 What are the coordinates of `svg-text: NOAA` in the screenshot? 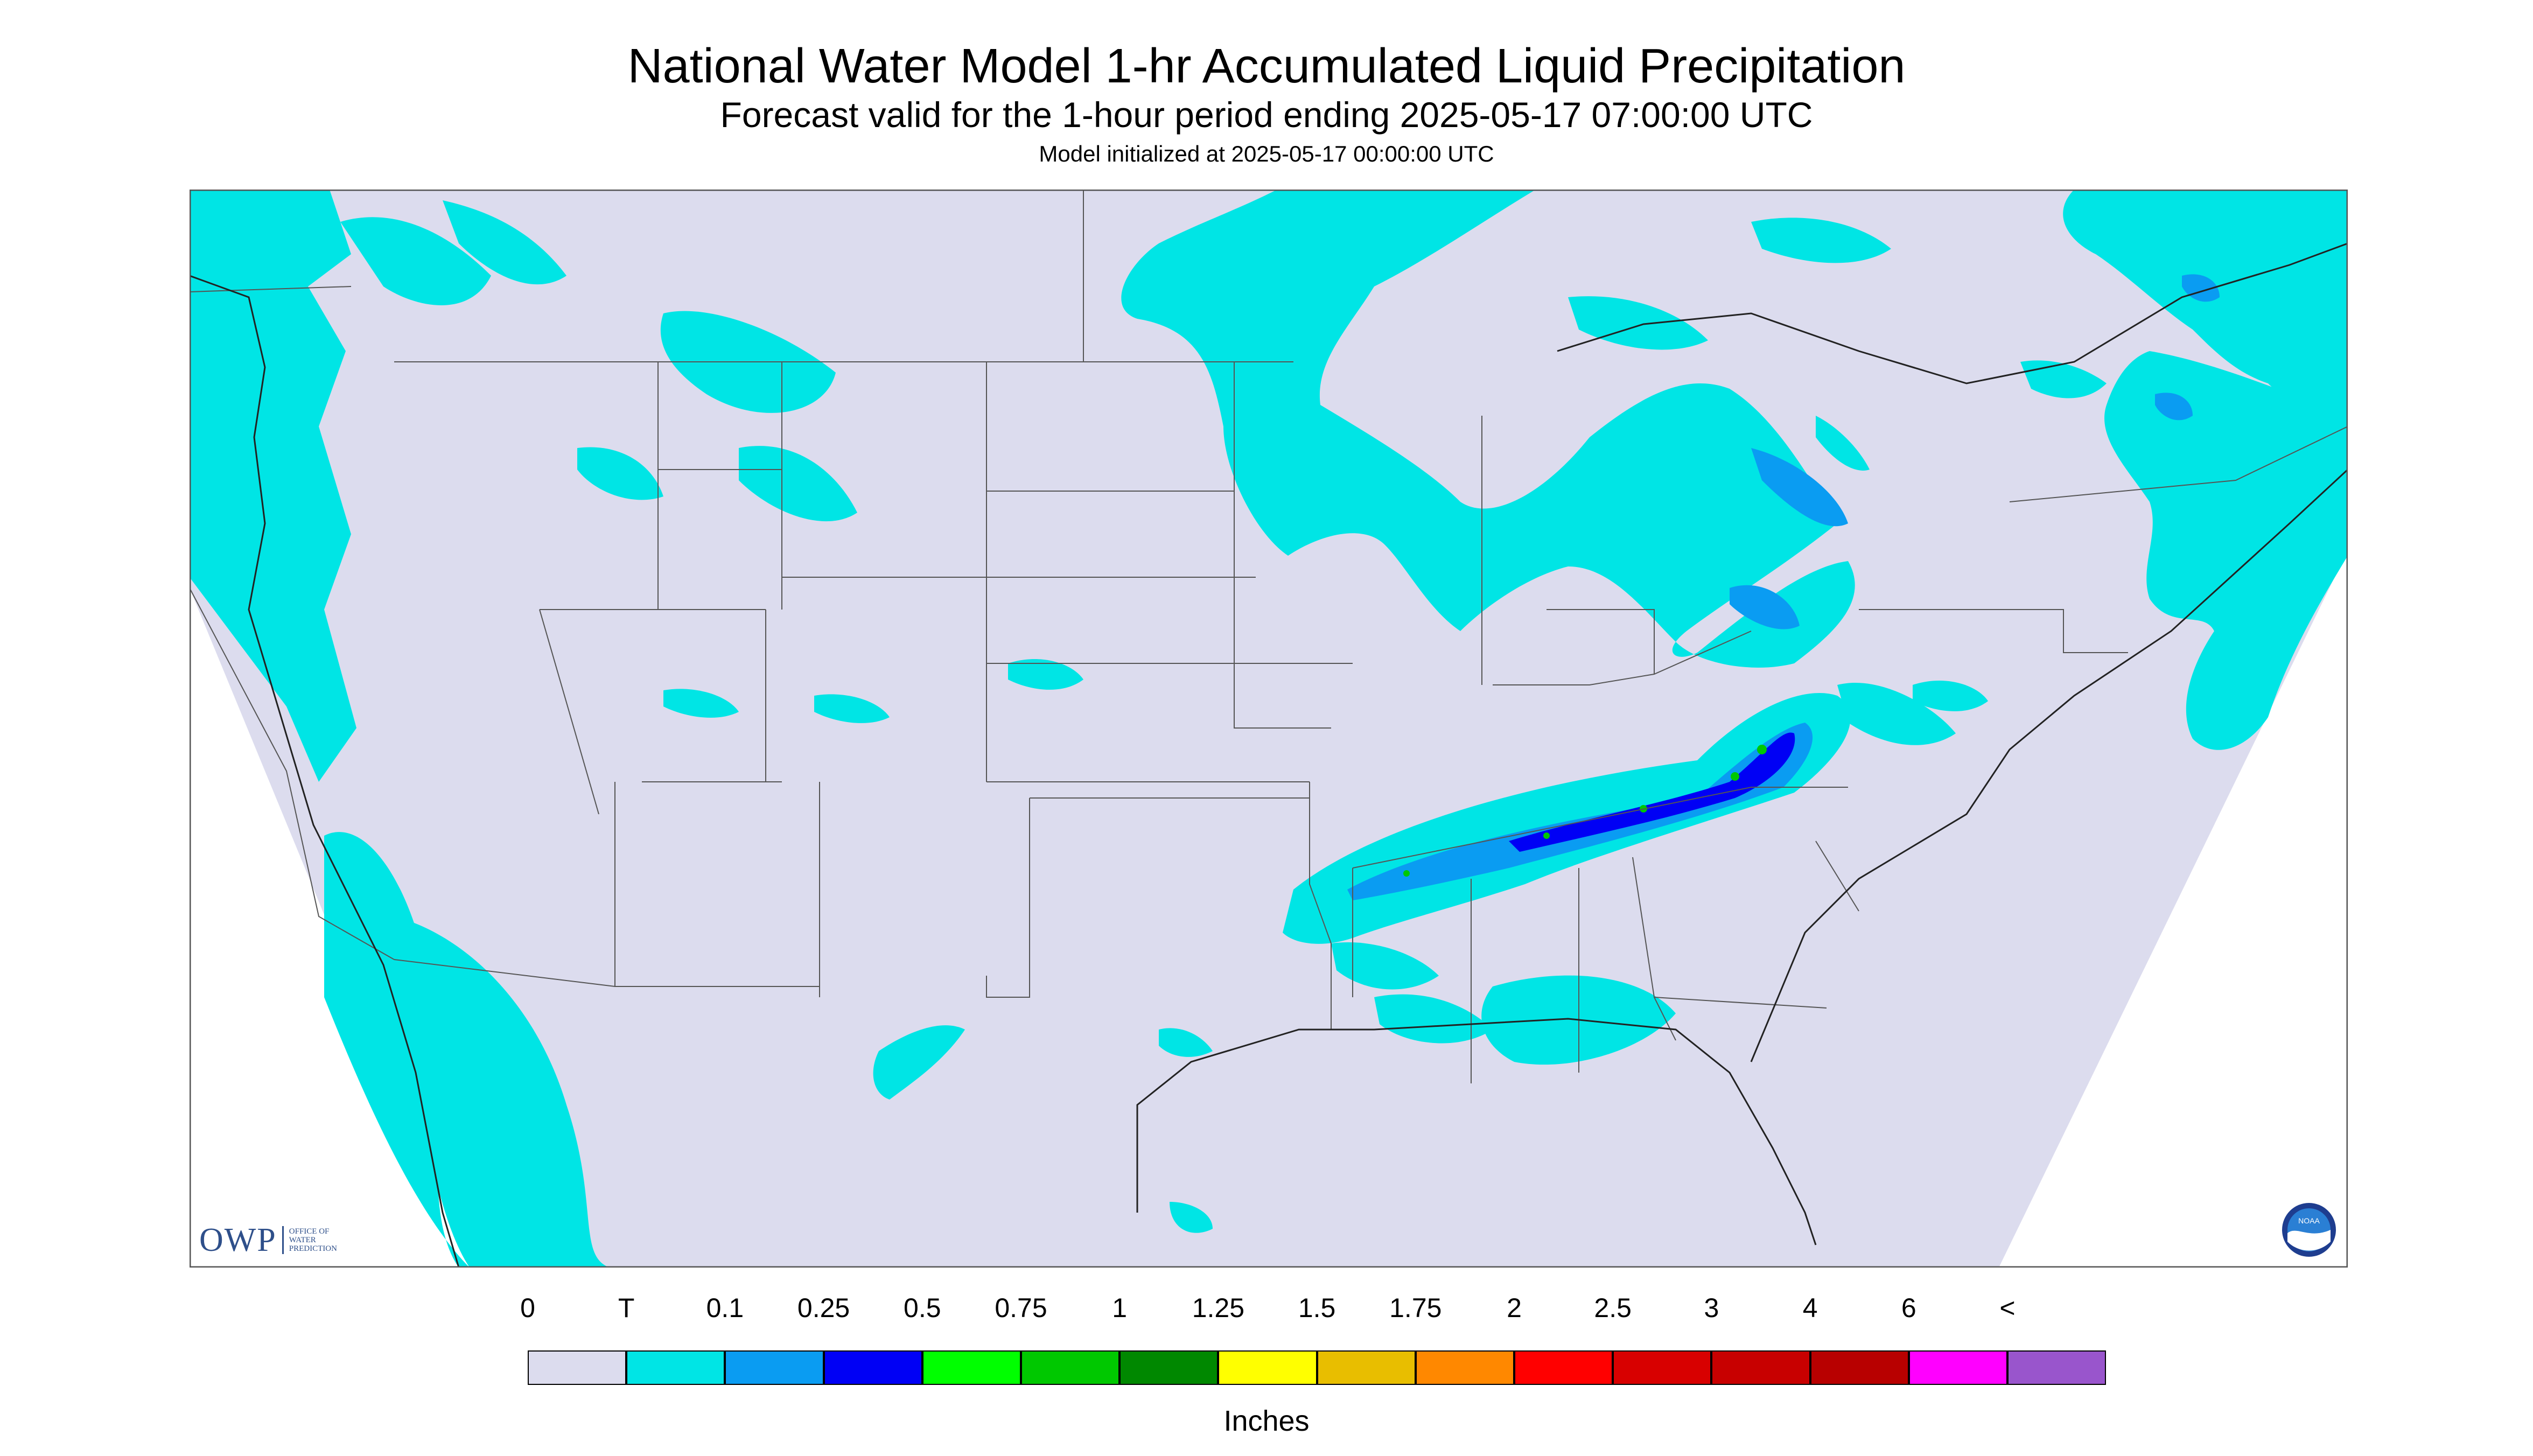 It's located at (2309, 1220).